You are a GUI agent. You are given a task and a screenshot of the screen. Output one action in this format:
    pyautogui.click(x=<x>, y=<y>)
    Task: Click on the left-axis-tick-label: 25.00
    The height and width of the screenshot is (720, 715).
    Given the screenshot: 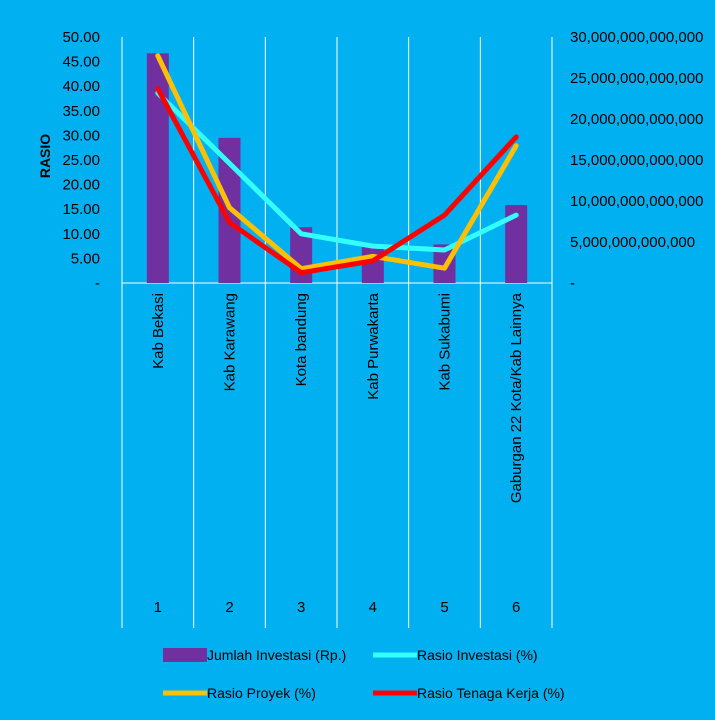 What is the action you would take?
    pyautogui.click(x=81, y=160)
    